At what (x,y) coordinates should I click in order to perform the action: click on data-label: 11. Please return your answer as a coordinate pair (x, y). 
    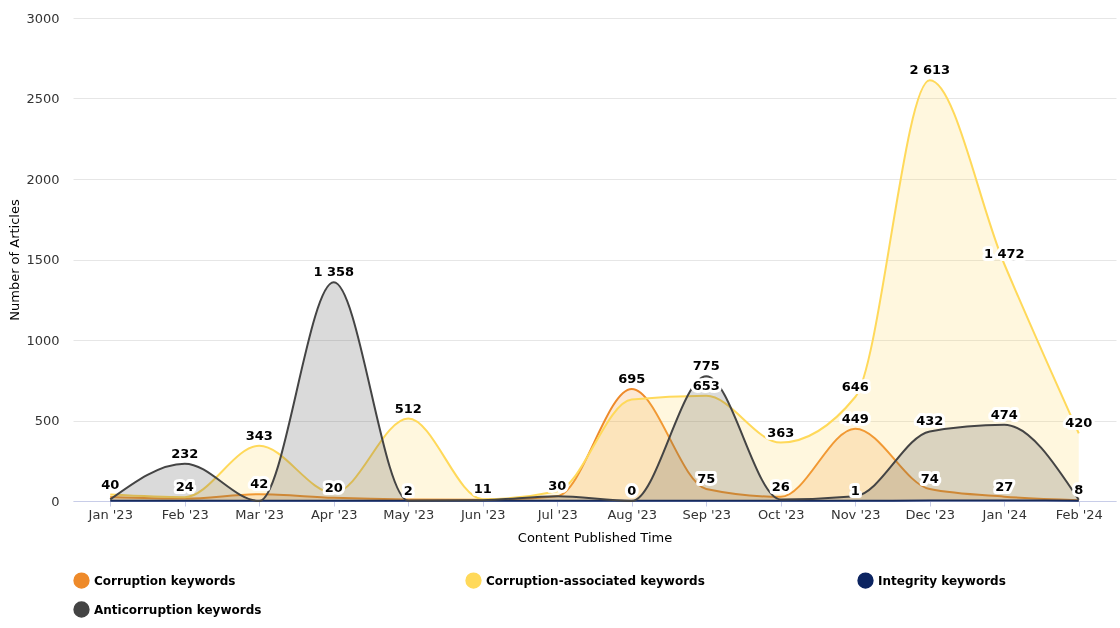
    Looking at the image, I should click on (482, 489).